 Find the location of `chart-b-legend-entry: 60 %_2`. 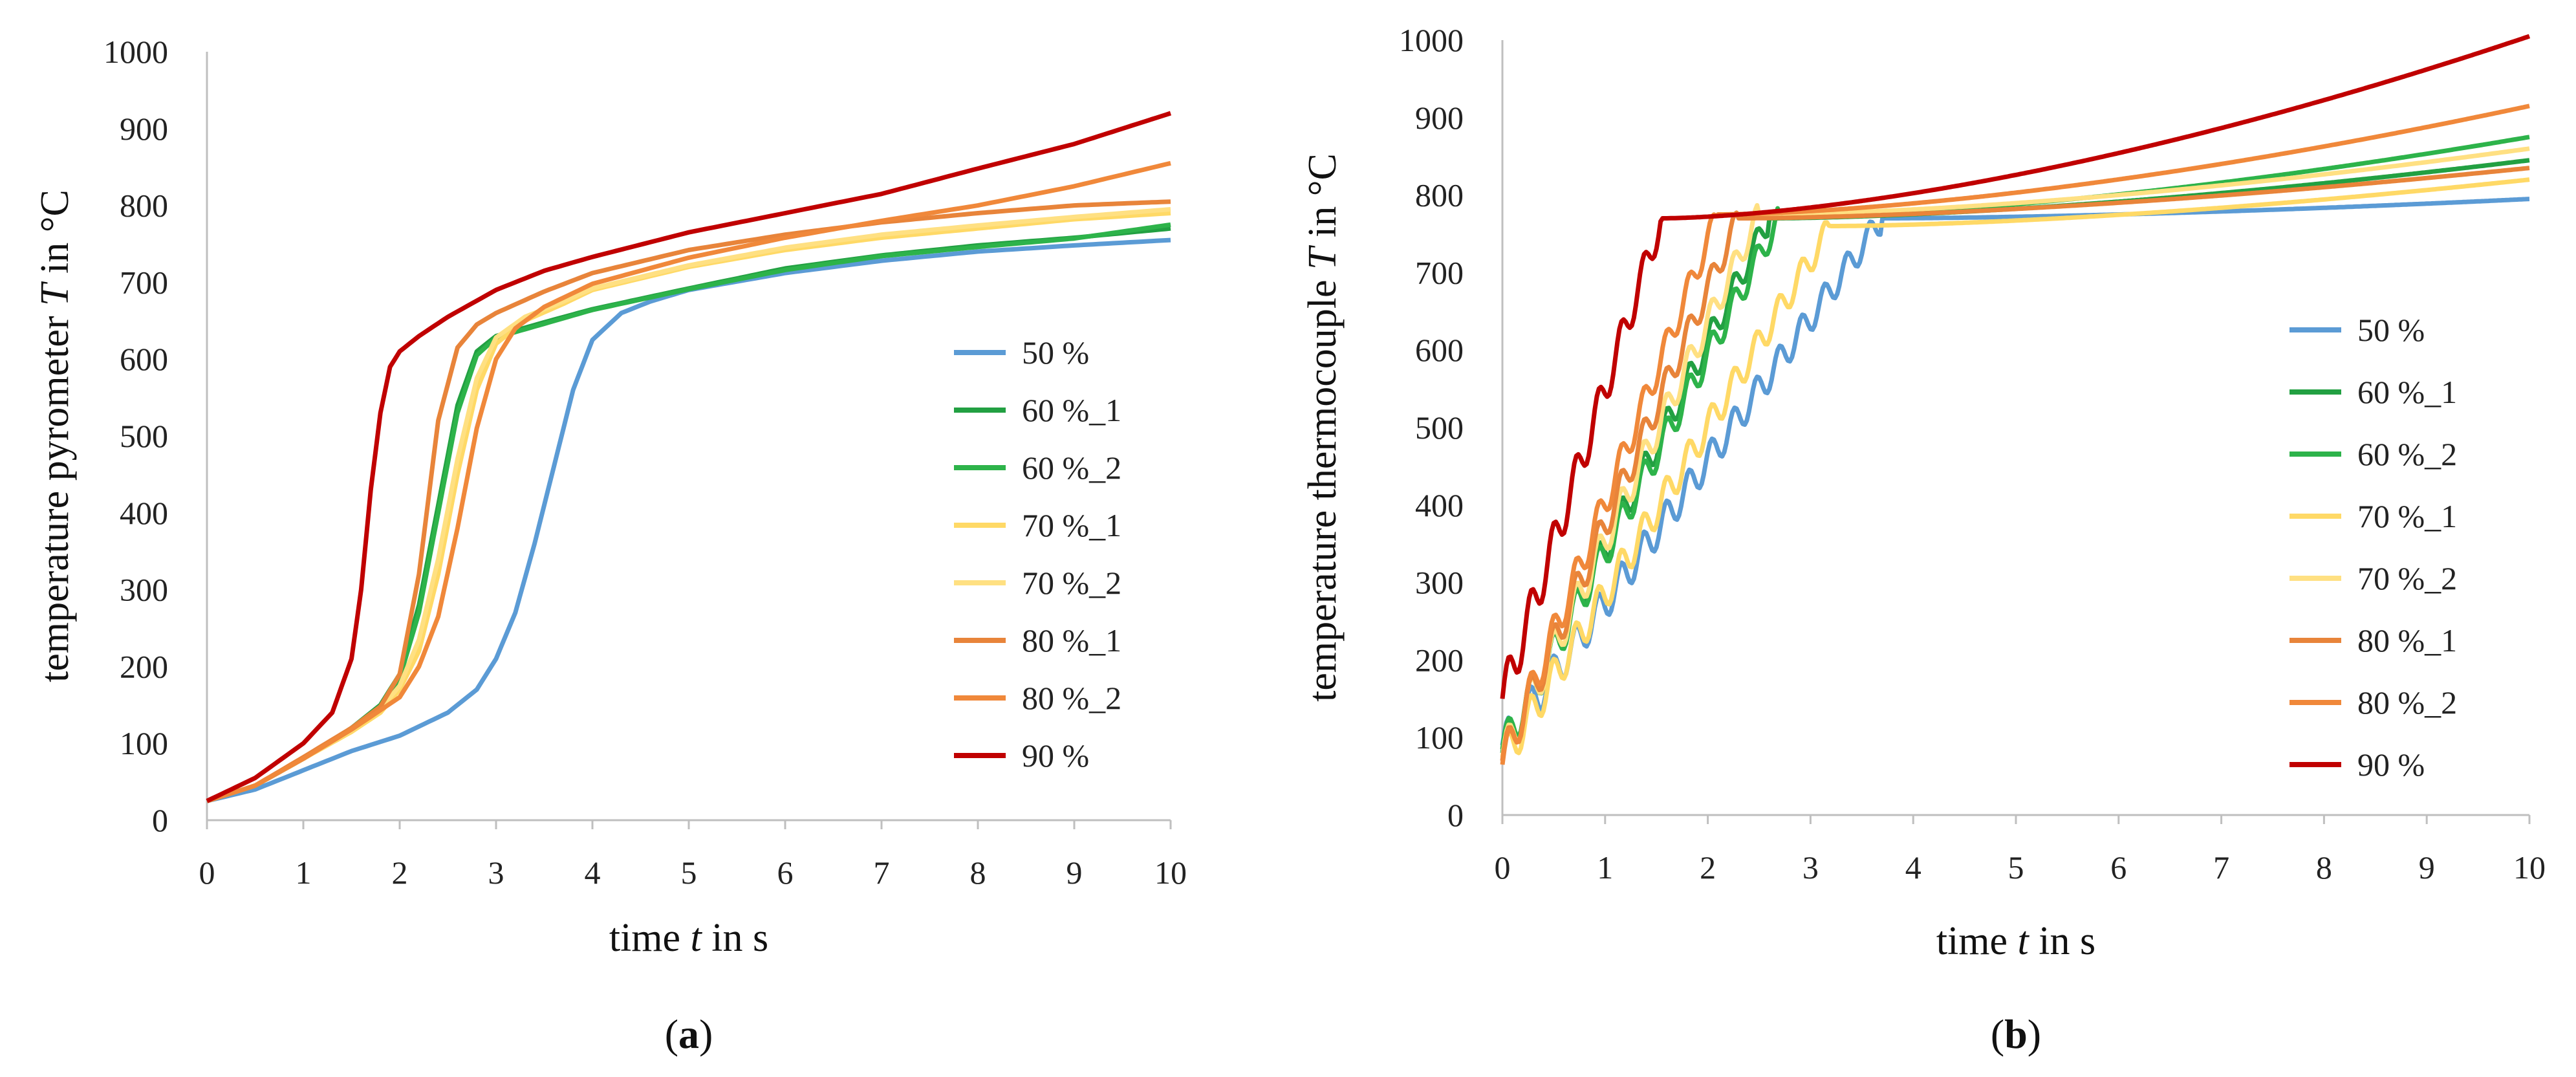

chart-b-legend-entry: 60 %_2 is located at coordinates (2407, 454).